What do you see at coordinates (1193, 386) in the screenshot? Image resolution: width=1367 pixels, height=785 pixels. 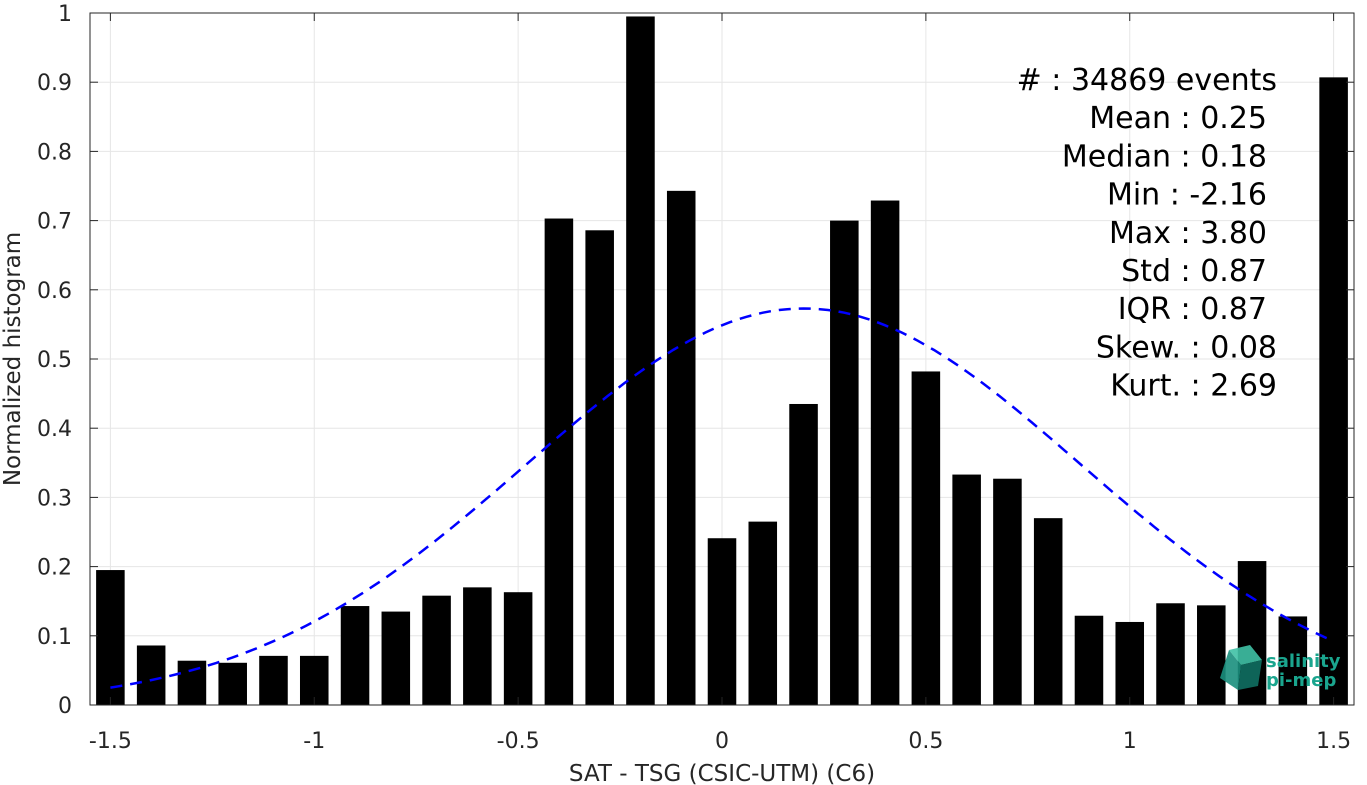 I see `stat-line: Kurt. : 2.69` at bounding box center [1193, 386].